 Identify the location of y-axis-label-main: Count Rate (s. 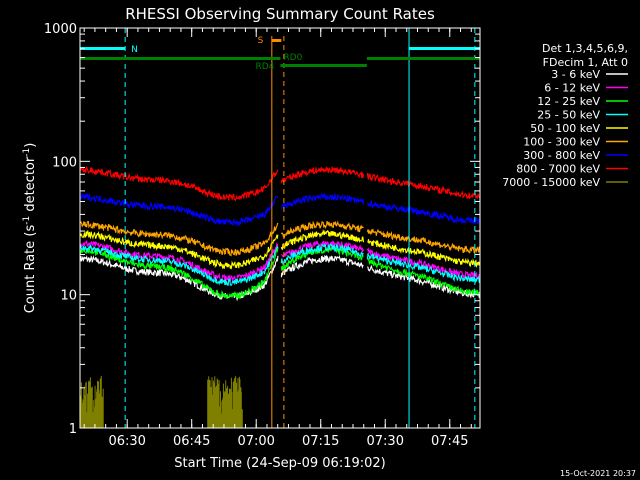
(30, 269).